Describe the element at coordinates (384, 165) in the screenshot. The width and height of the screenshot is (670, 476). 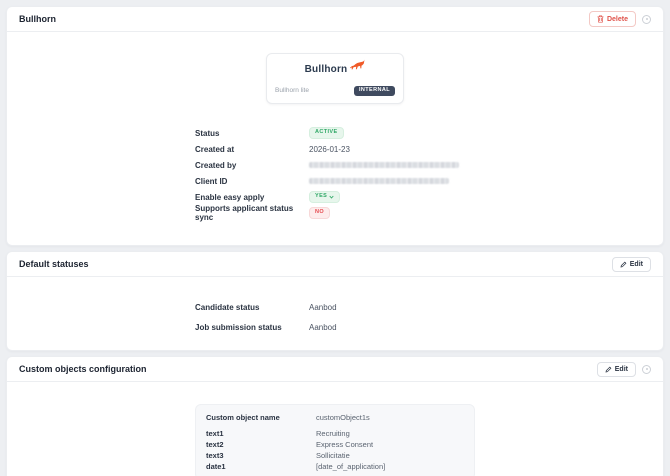
I see `created-by-redacted-value` at that location.